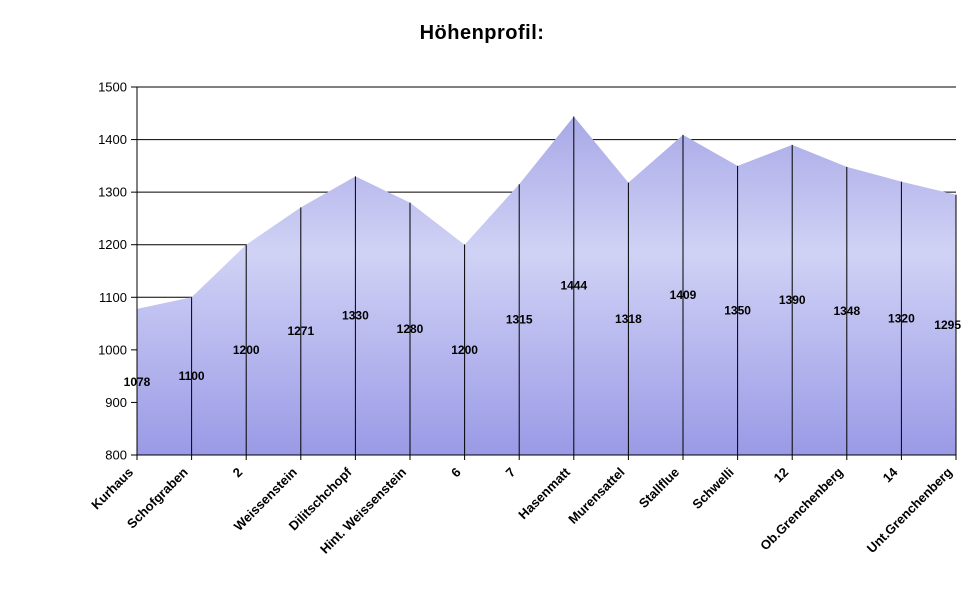  Describe the element at coordinates (410, 329) in the screenshot. I see `data-label: 1280` at that location.